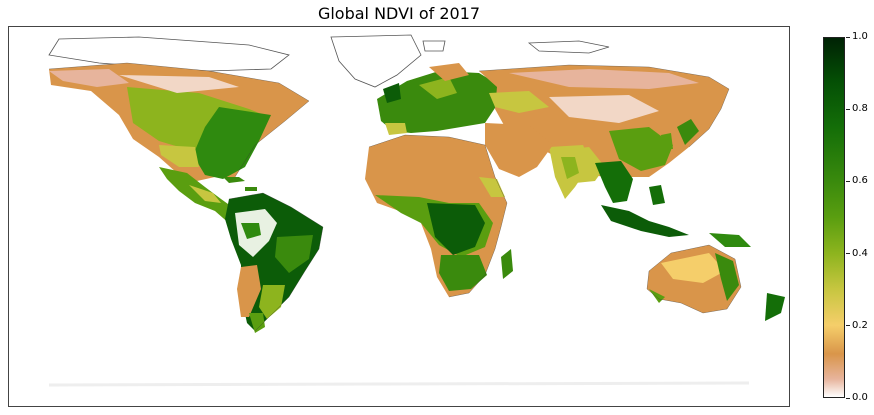  Describe the element at coordinates (860, 109) in the screenshot. I see `colorbar-tick-label: 0.8` at that location.